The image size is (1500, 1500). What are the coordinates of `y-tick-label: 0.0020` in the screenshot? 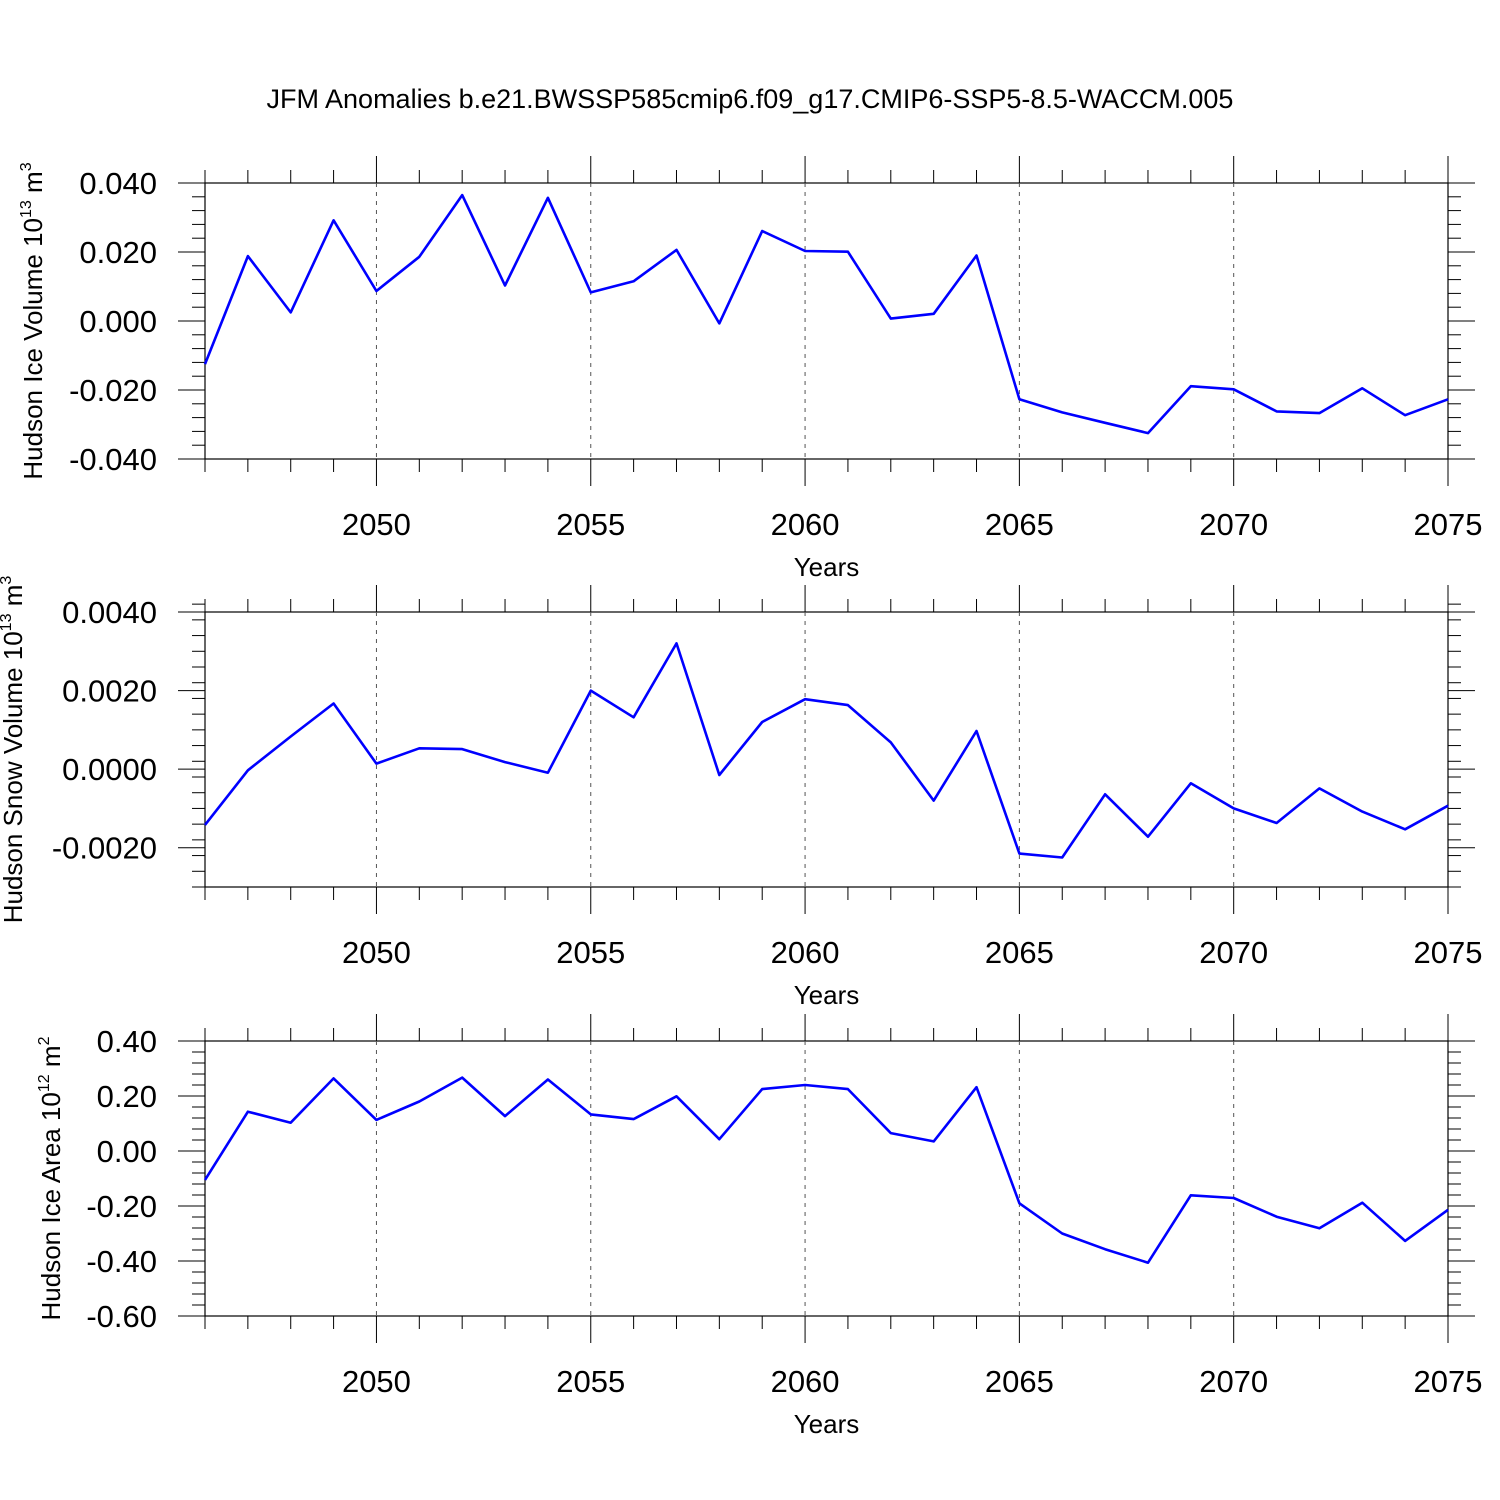 It's located at (109, 691).